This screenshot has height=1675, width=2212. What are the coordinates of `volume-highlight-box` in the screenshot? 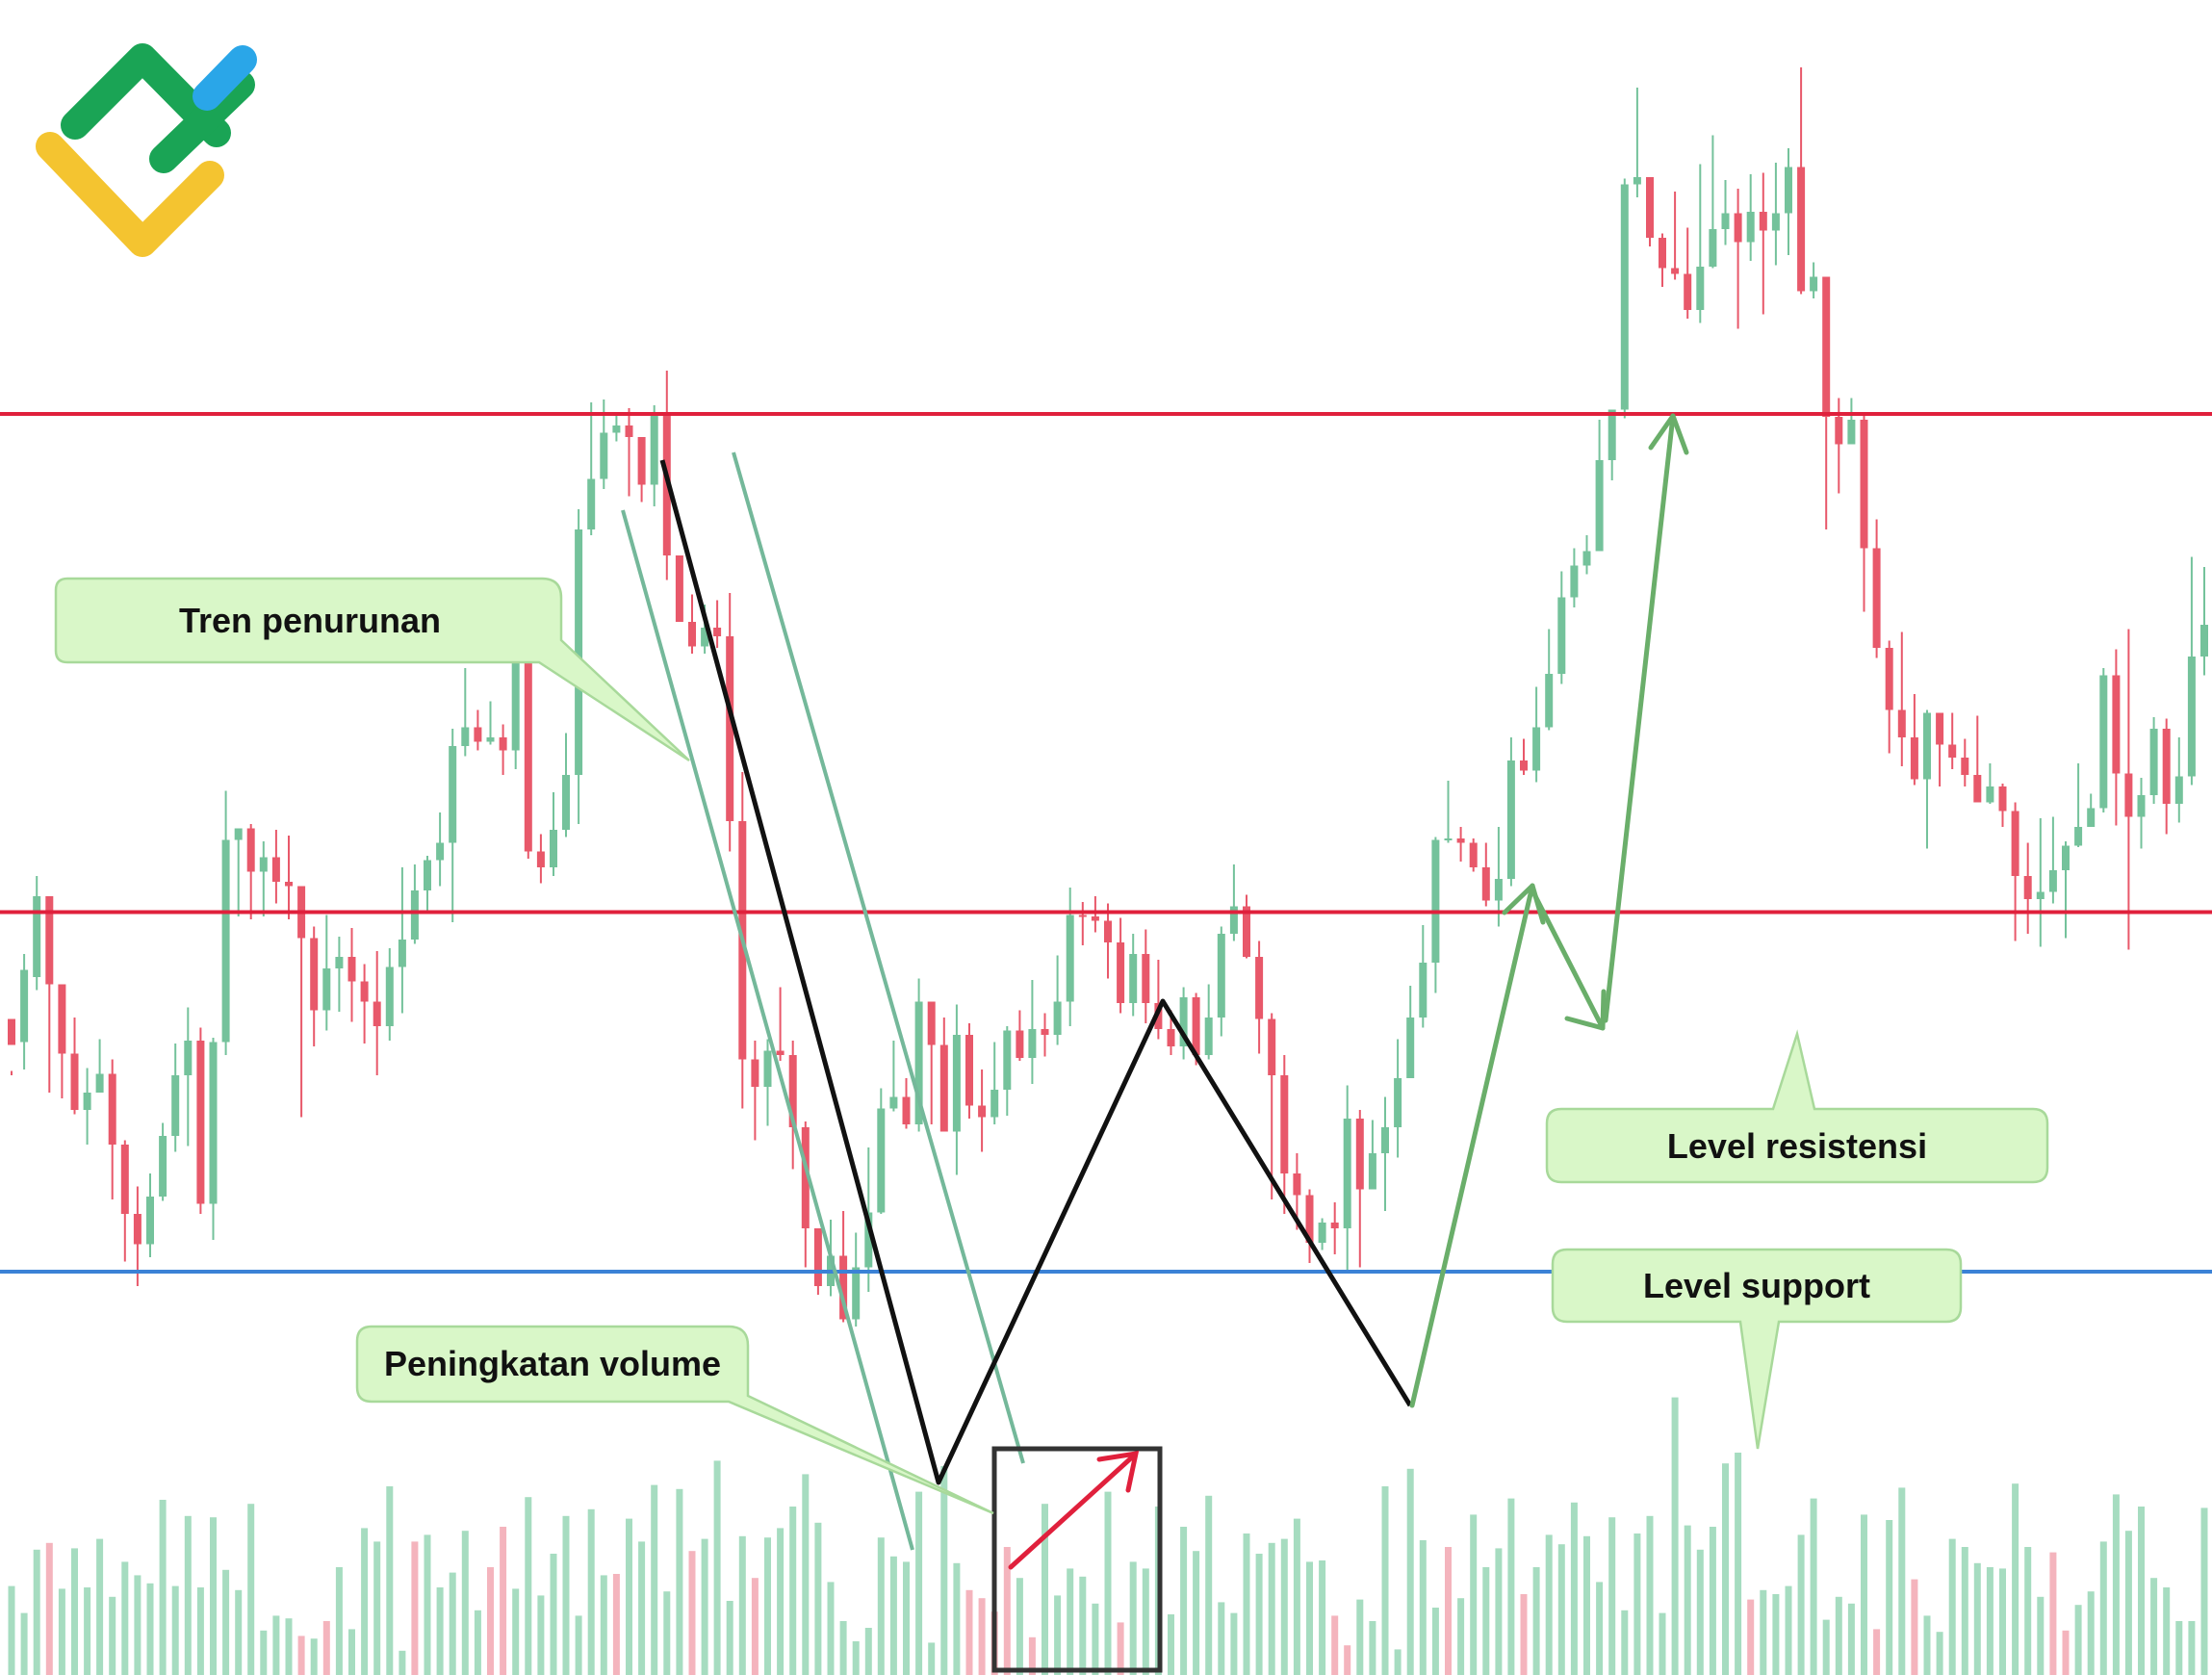 It's located at (1077, 1560).